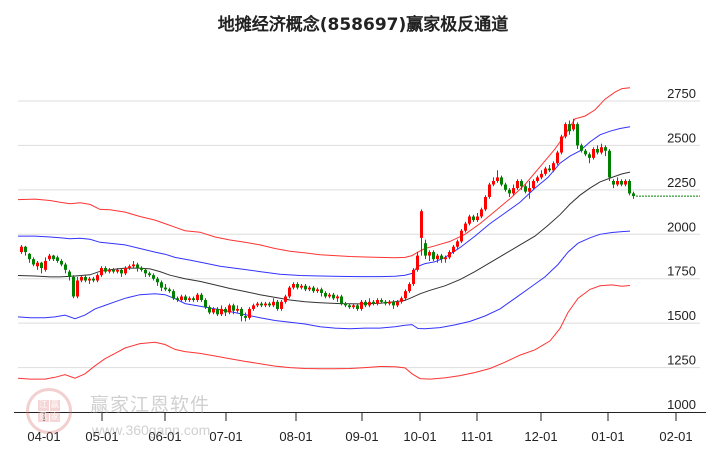 This screenshot has height=450, width=726. I want to click on watermark-logo-icon: 江 赢 恩 家, so click(49, 411).